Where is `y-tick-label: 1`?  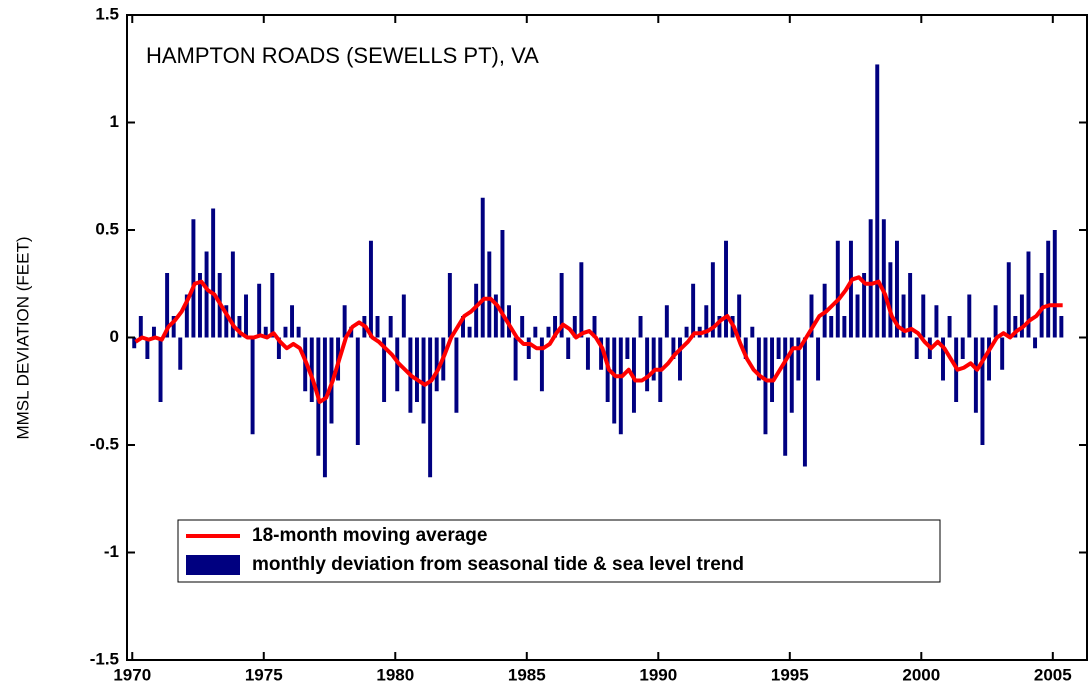
y-tick-label: 1 is located at coordinates (114, 121).